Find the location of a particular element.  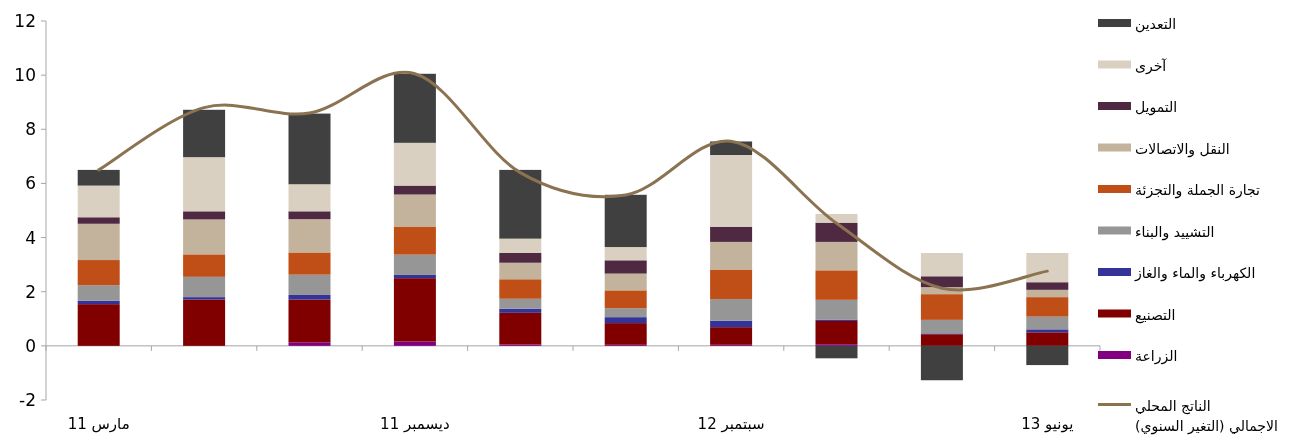

legend-label: التشييد والبناء is located at coordinates (1175, 232).